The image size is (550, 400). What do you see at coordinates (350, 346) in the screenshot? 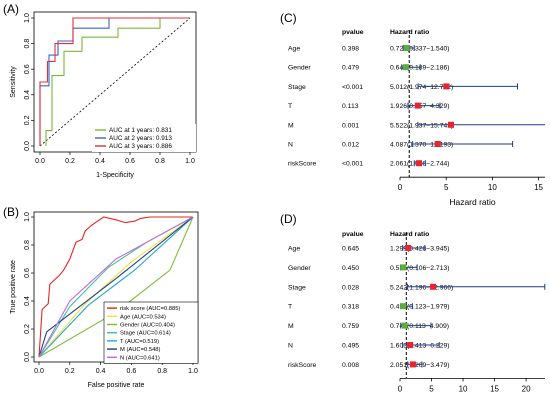
I see `row-pvalue: 0.495` at bounding box center [350, 346].